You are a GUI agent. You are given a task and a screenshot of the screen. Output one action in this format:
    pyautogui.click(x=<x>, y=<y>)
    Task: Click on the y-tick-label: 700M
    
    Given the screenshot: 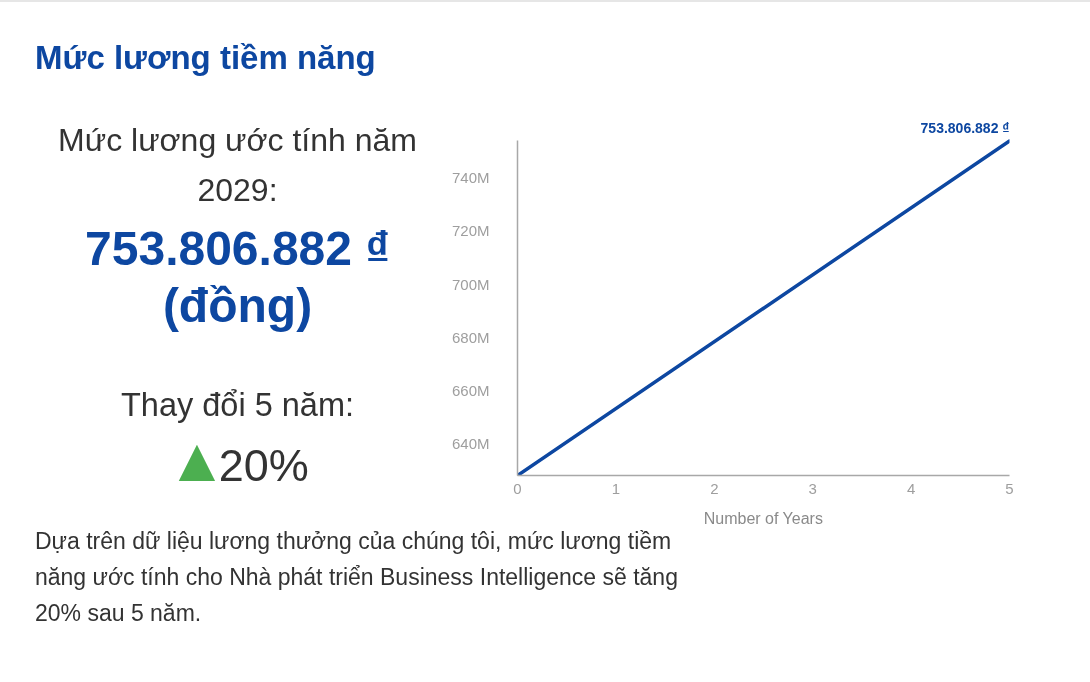 What is the action you would take?
    pyautogui.click(x=470, y=284)
    